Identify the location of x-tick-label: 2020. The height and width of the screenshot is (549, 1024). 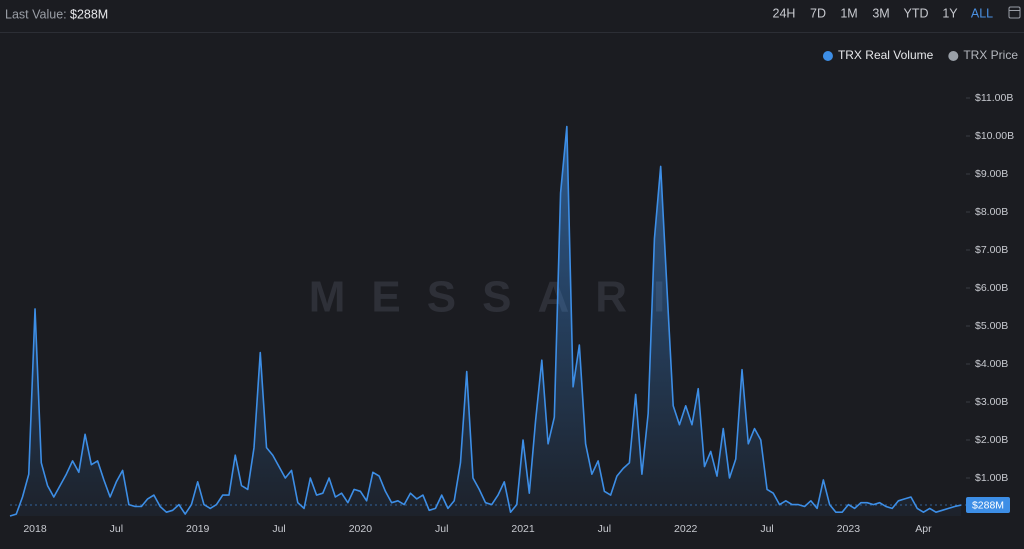
(361, 529).